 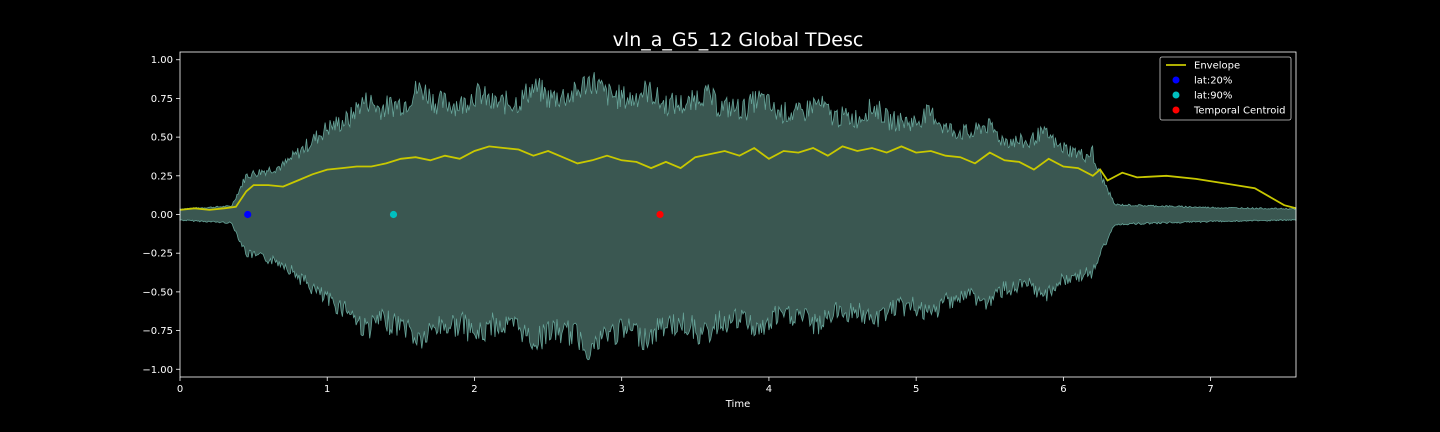 I want to click on y-axis-ticks: −1.00 −0.75 −0.50 −0.25 0.00 0.25 0.50 0.75 1.00, so click(x=161, y=215).